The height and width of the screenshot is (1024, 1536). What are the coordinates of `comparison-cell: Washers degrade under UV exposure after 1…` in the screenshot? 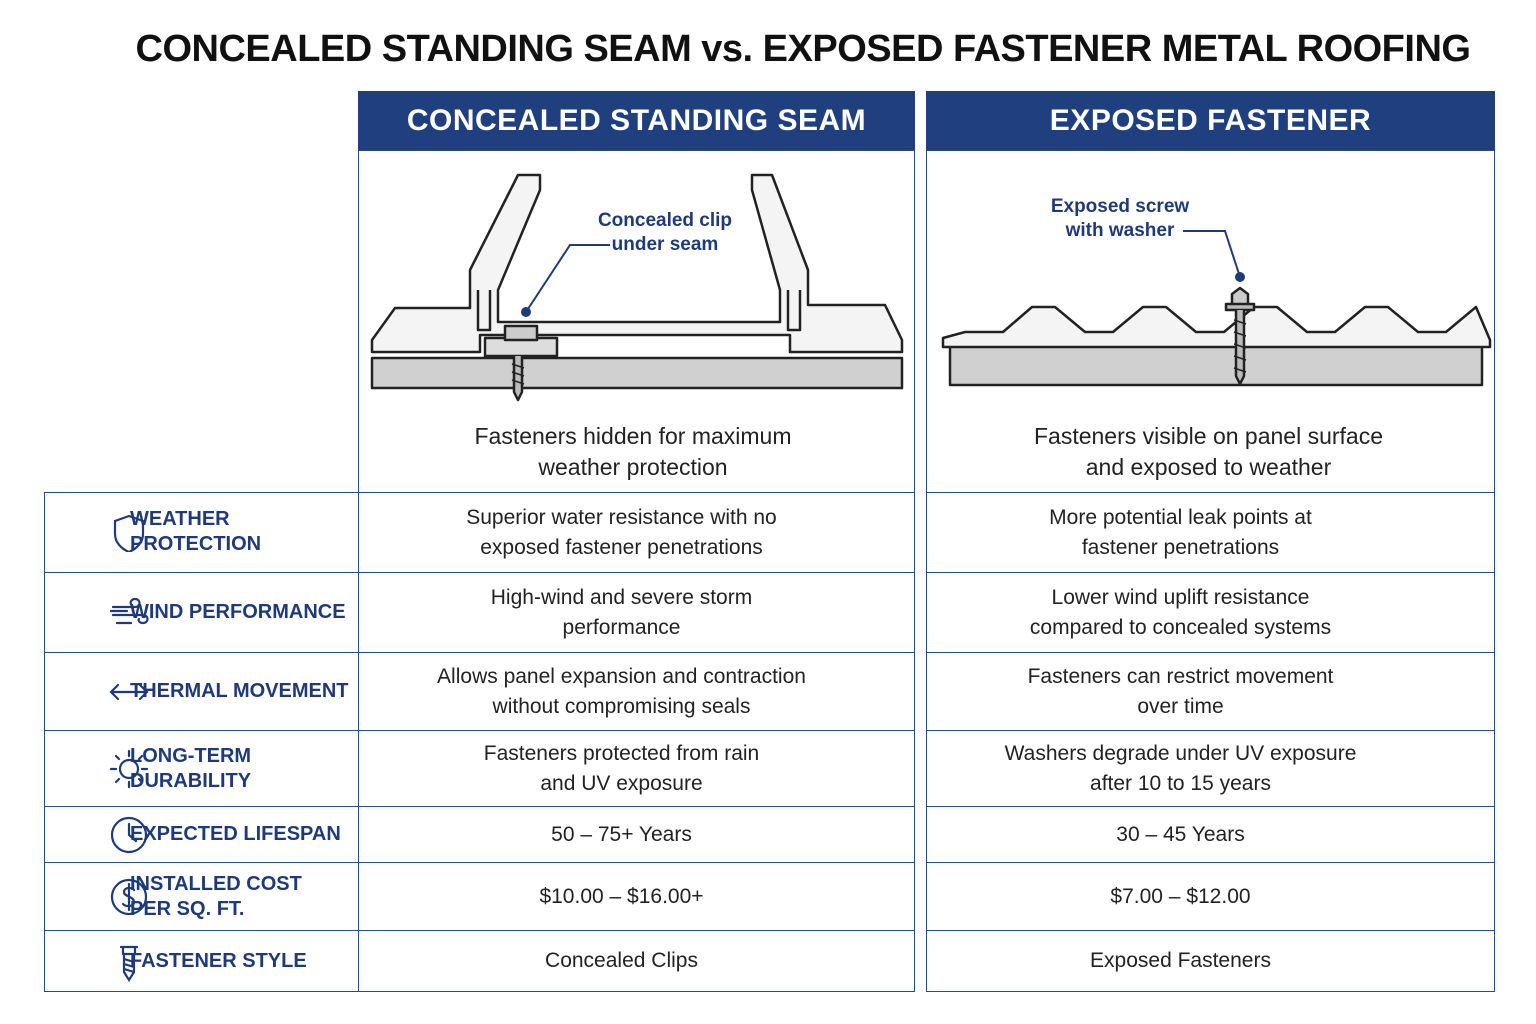 It's located at (1210, 768).